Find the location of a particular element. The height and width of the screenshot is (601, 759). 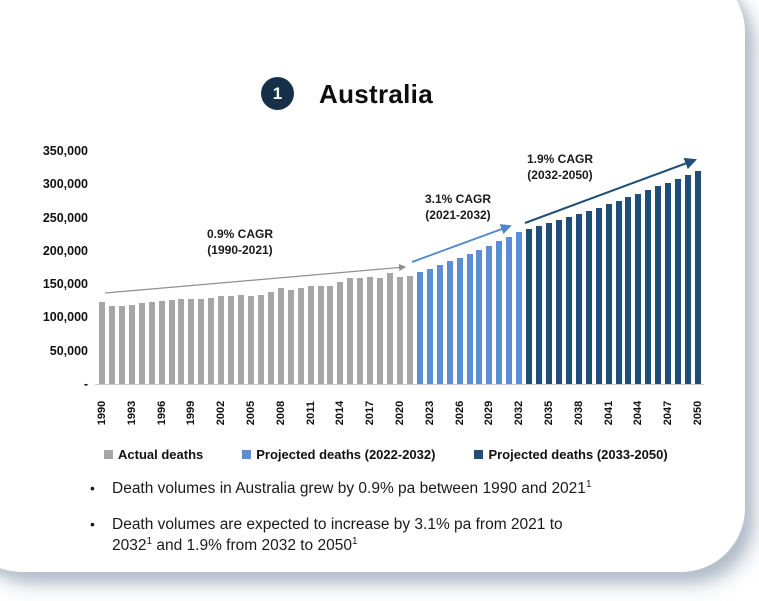

cagr-annotation-projected-1: 3.1% CAGR (2021-2032) is located at coordinates (458, 207).